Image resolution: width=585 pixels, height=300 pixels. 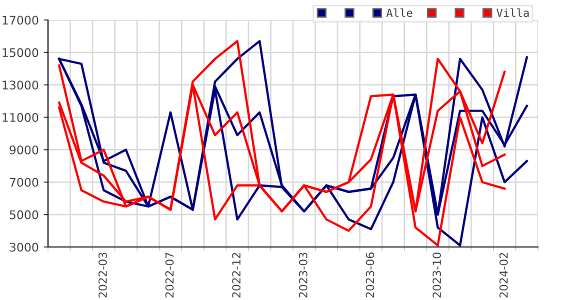 What do you see at coordinates (512, 12) in the screenshot?
I see `legend-label: Villa` at bounding box center [512, 12].